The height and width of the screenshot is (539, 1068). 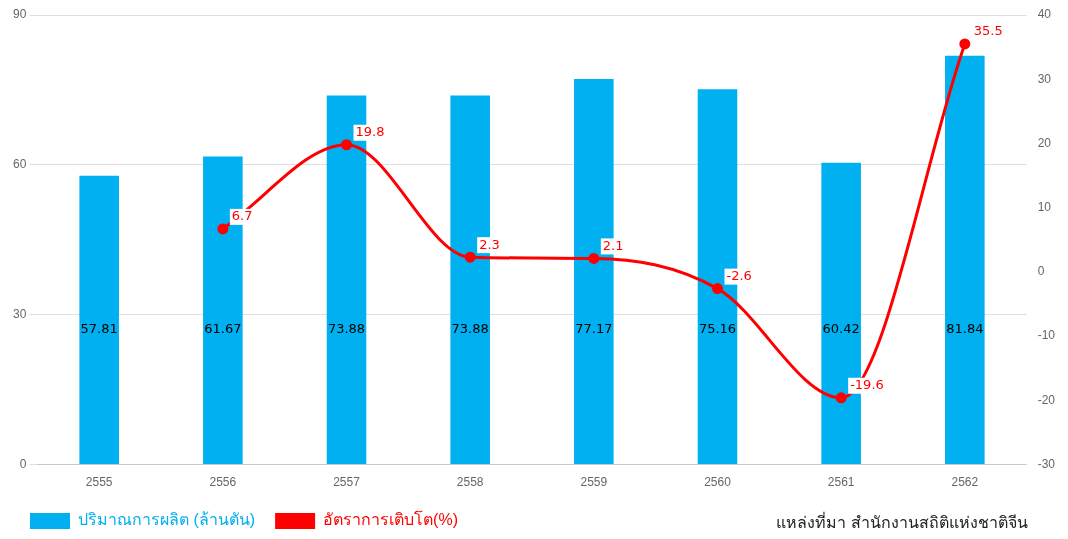 I want to click on y-tick-label: 30, so click(x=19, y=314).